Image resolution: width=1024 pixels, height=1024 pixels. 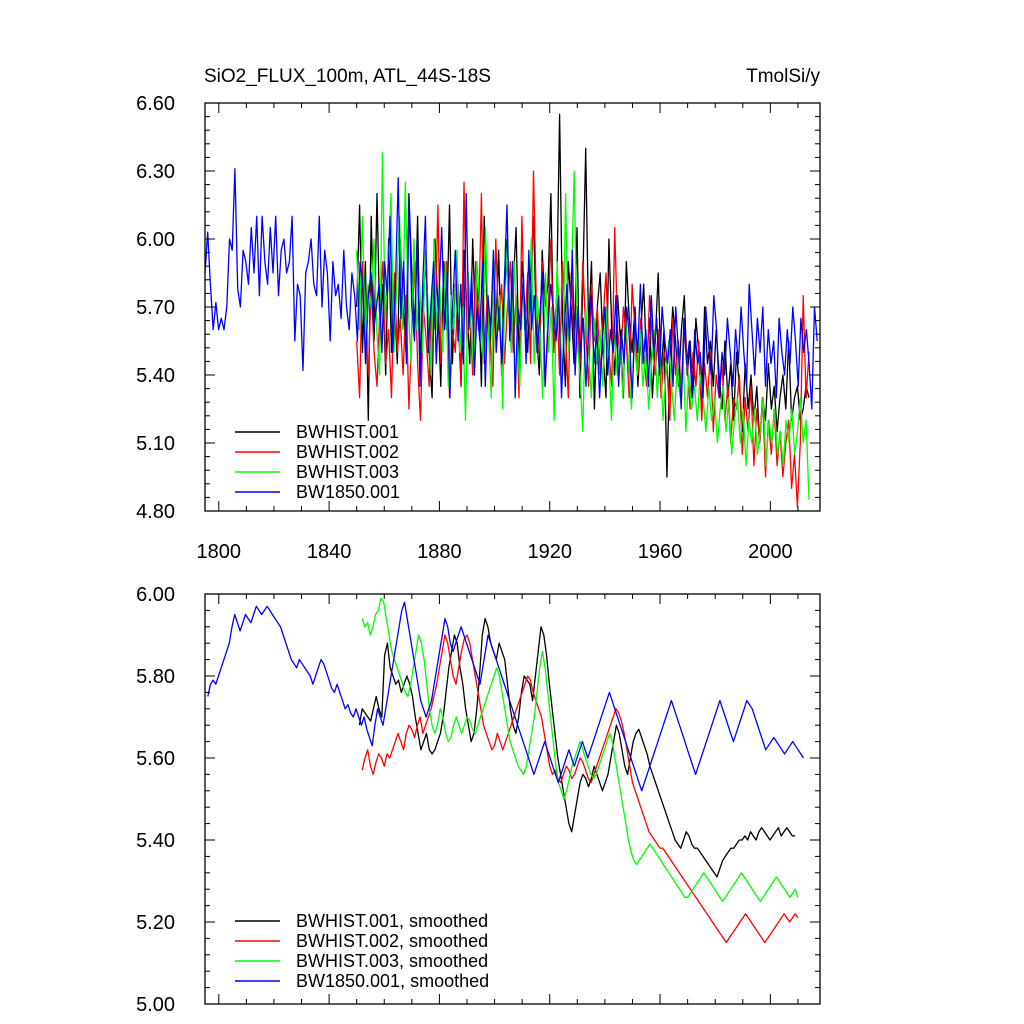 What do you see at coordinates (155, 677) in the screenshot?
I see `y-tick-label: 5.80` at bounding box center [155, 677].